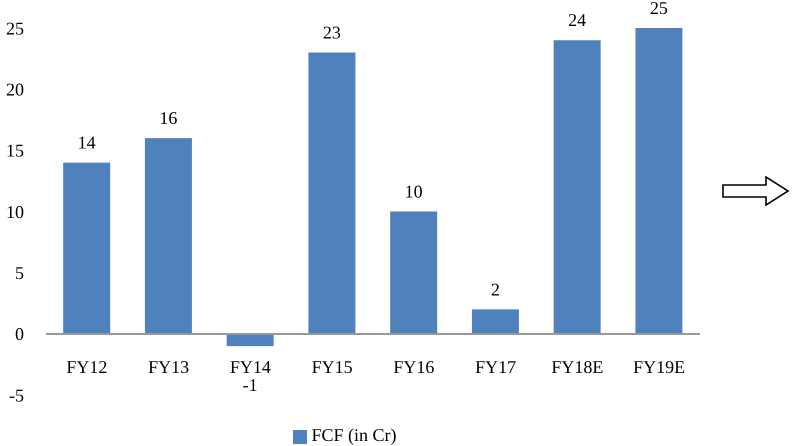 The width and height of the screenshot is (800, 446). I want to click on x-tick-label: FY19E, so click(659, 366).